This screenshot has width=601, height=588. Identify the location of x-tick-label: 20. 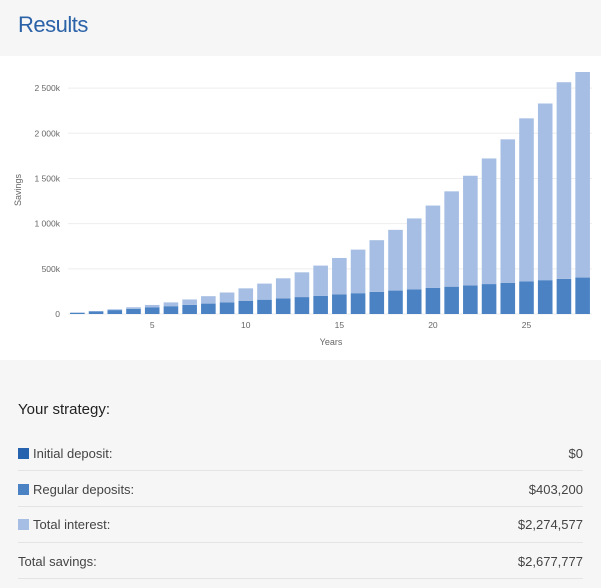
(433, 325).